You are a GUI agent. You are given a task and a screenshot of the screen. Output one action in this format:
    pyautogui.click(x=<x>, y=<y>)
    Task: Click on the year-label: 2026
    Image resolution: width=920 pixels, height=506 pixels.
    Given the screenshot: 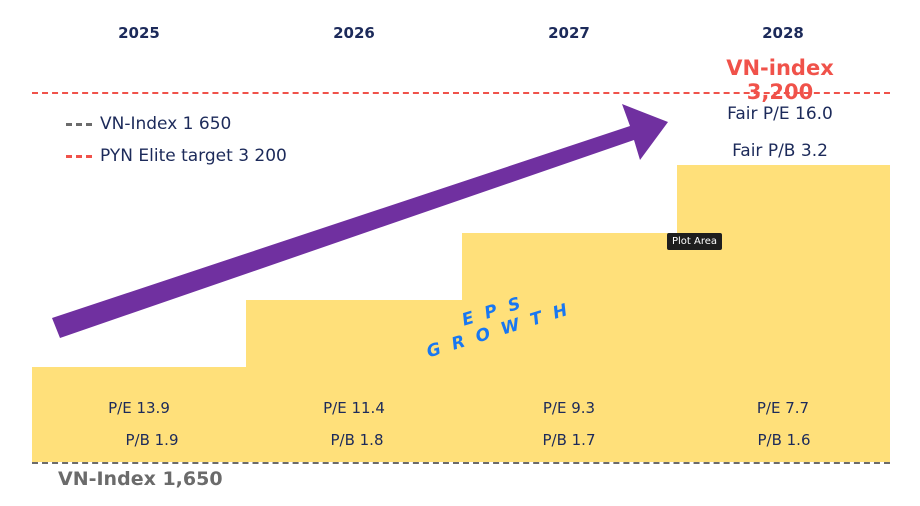 What is the action you would take?
    pyautogui.click(x=354, y=33)
    